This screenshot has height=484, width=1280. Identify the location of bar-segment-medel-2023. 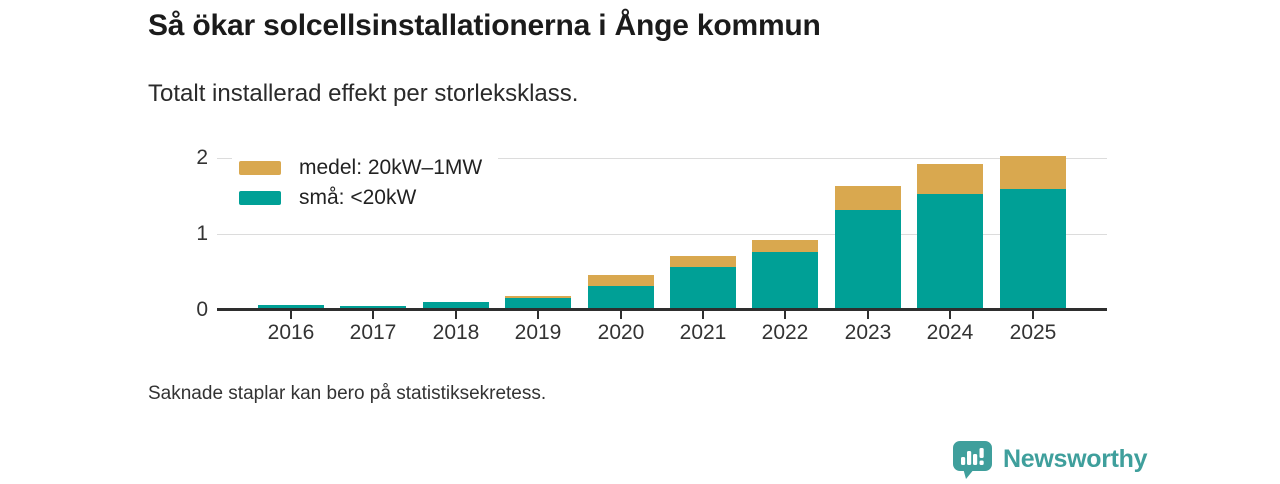
(868, 198).